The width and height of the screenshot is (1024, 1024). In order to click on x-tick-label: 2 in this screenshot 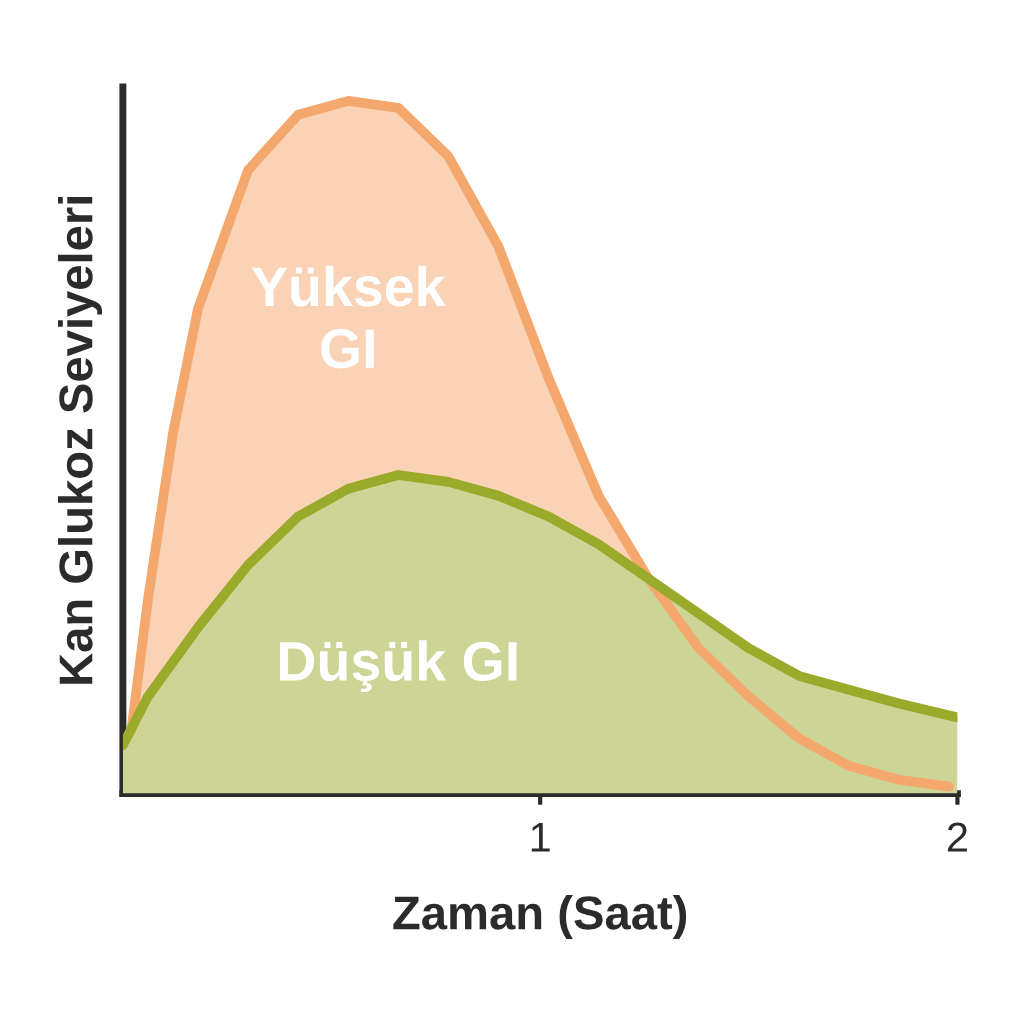, I will do `click(957, 837)`.